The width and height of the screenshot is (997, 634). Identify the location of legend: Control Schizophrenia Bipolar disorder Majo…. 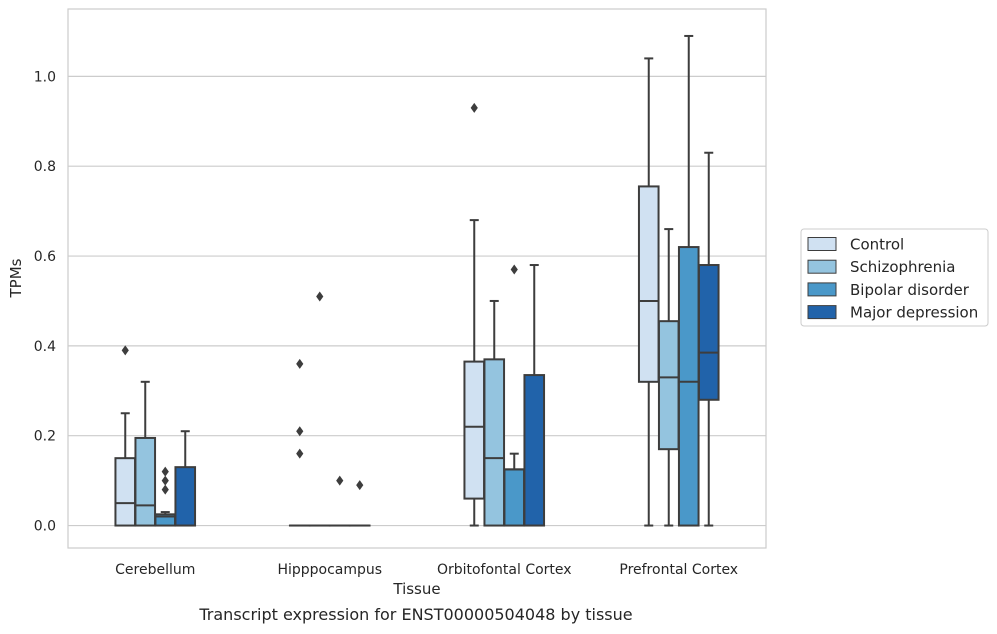
(894, 277).